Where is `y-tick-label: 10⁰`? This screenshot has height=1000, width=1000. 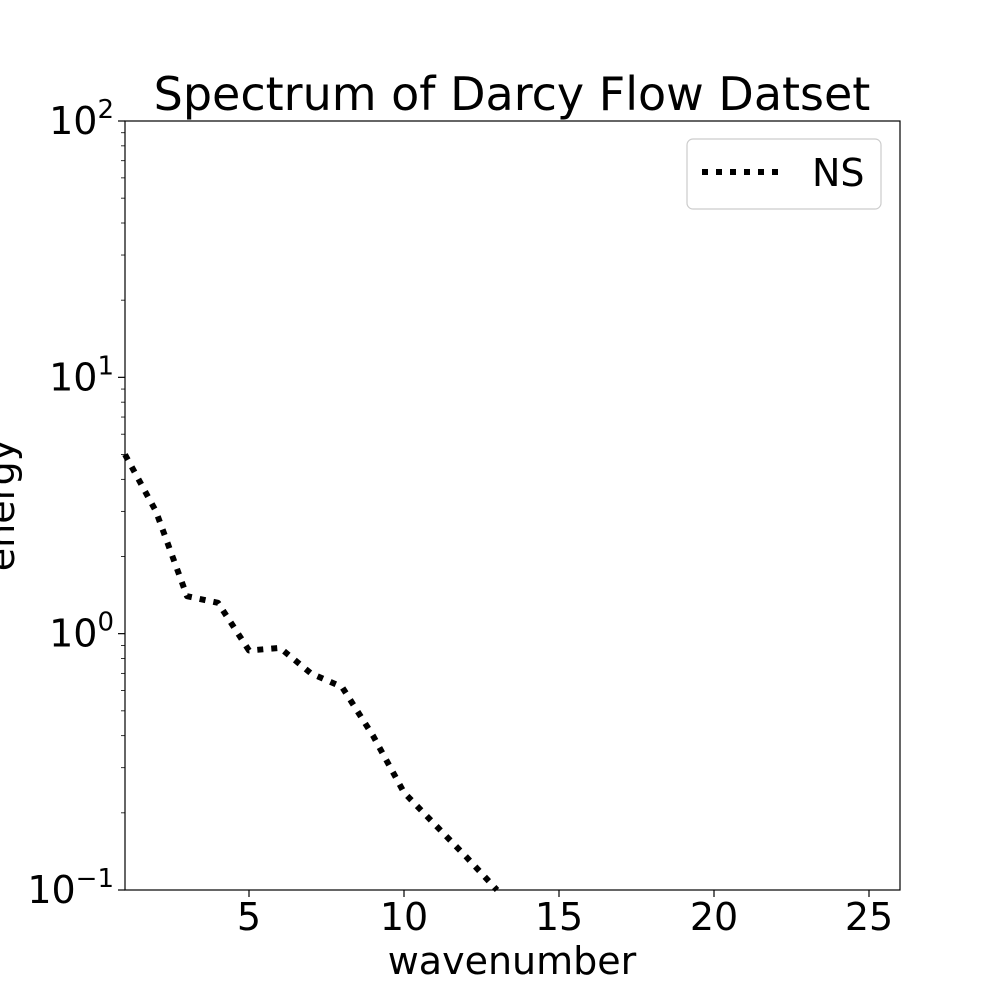
y-tick-label: 10⁰ is located at coordinates (81, 632).